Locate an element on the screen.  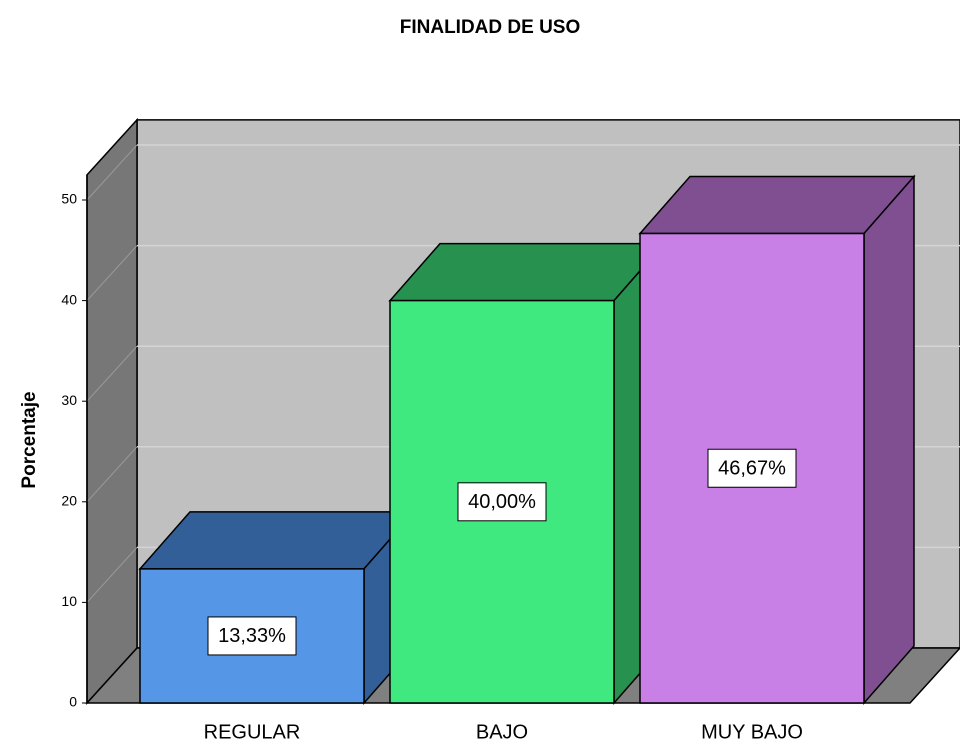
side-wall is located at coordinates (112, 411).